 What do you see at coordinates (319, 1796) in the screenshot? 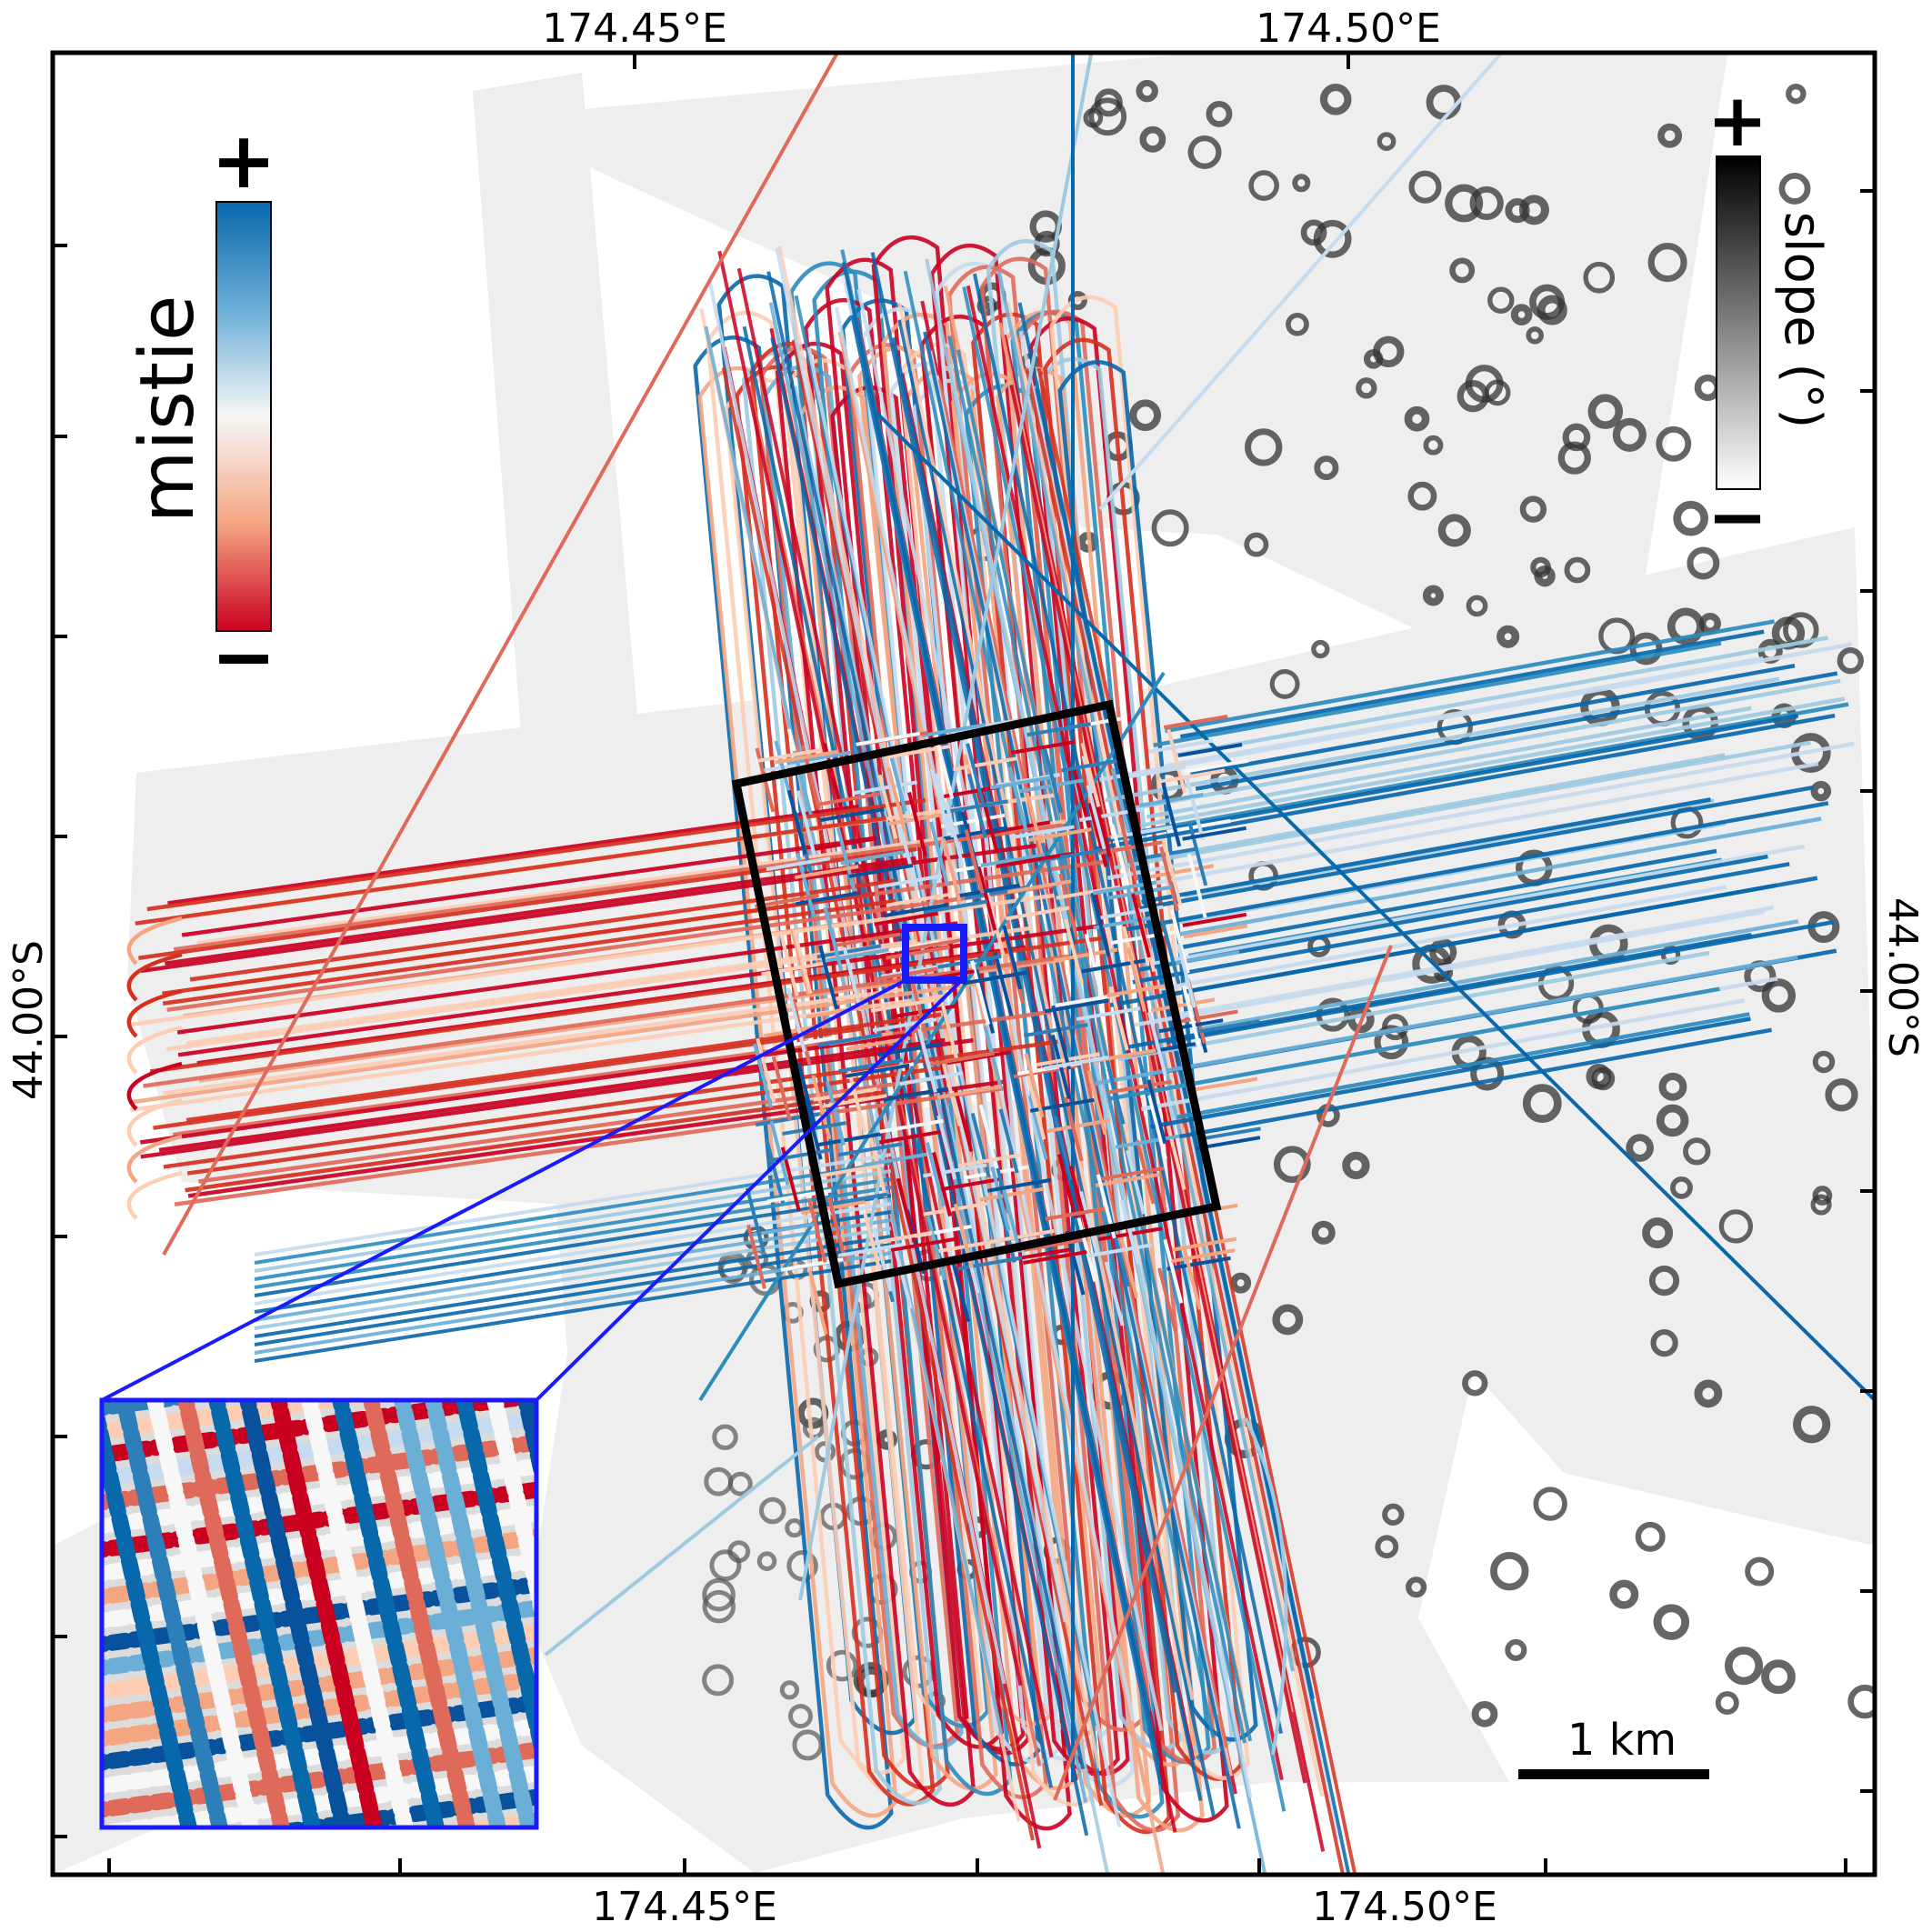
I see `inset-track-ew` at bounding box center [319, 1796].